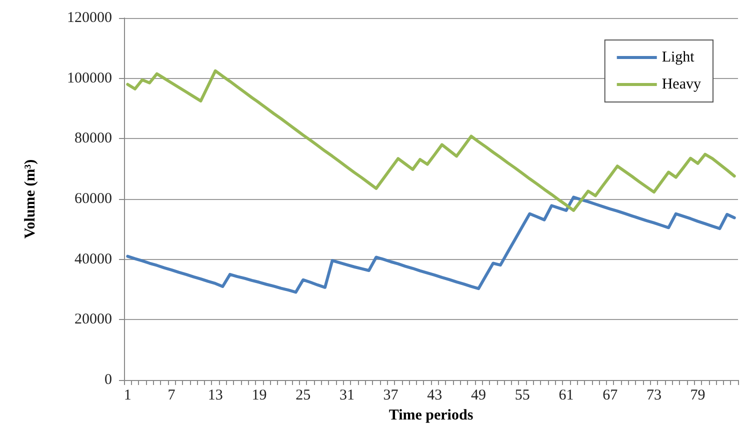  What do you see at coordinates (93, 259) in the screenshot?
I see `y-tick-label: 40000` at bounding box center [93, 259].